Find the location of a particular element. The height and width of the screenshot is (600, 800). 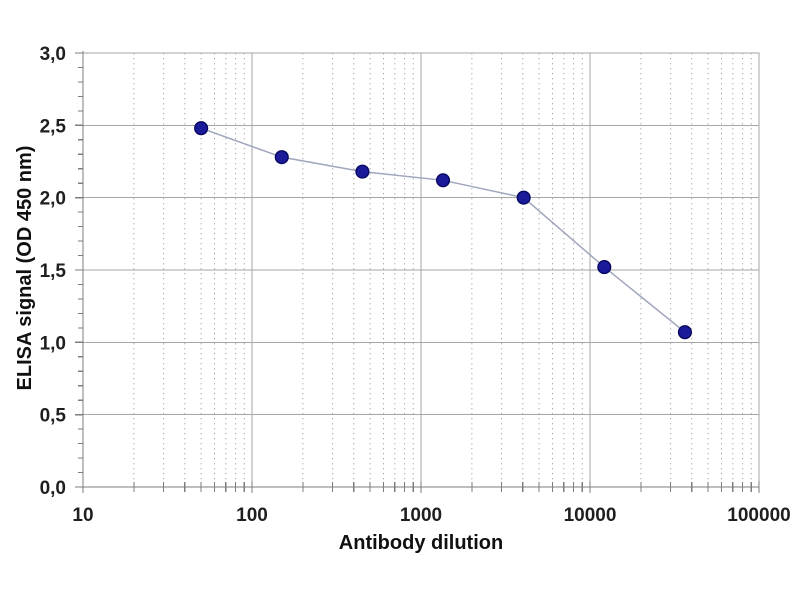

y-tick-label: 0,0 is located at coordinates (53, 488).